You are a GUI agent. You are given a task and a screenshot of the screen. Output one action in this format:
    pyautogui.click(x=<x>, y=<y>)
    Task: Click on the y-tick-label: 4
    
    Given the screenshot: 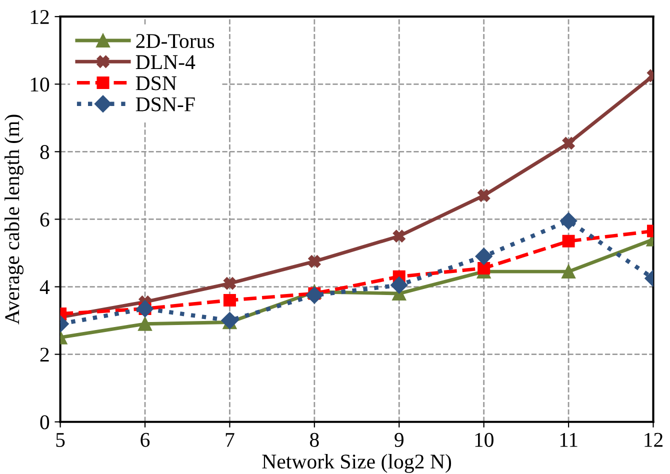 What is the action you would take?
    pyautogui.click(x=45, y=287)
    